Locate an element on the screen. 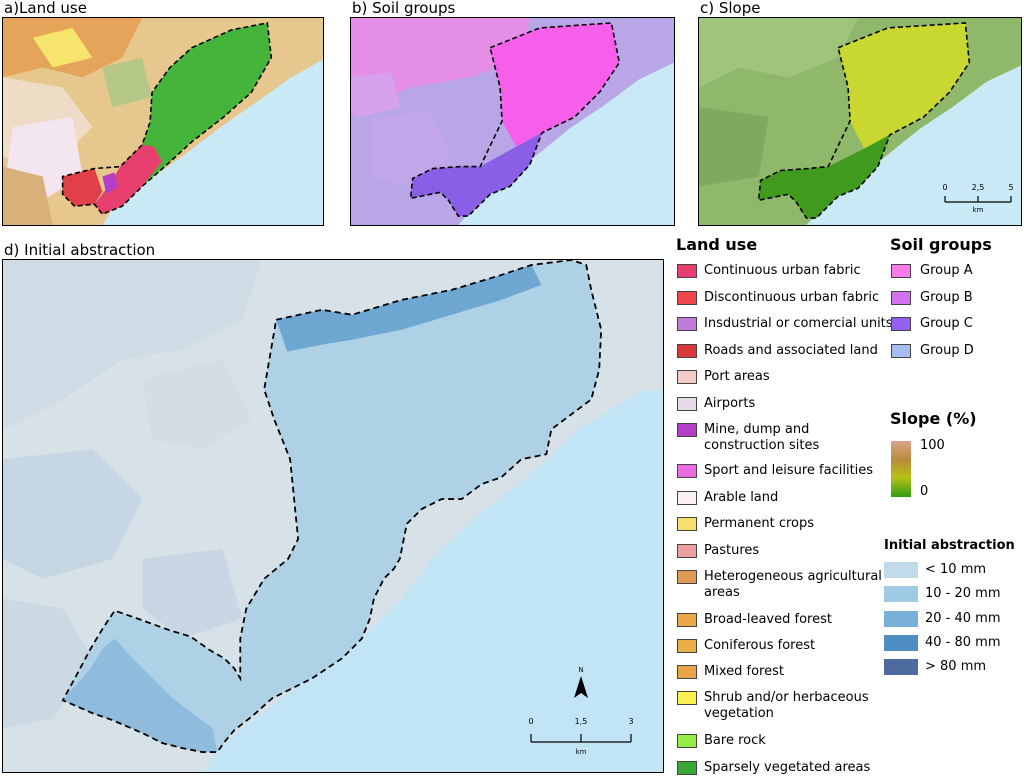 The image size is (1024, 777). ia-legend-title: Initial abstraction is located at coordinates (949, 545).